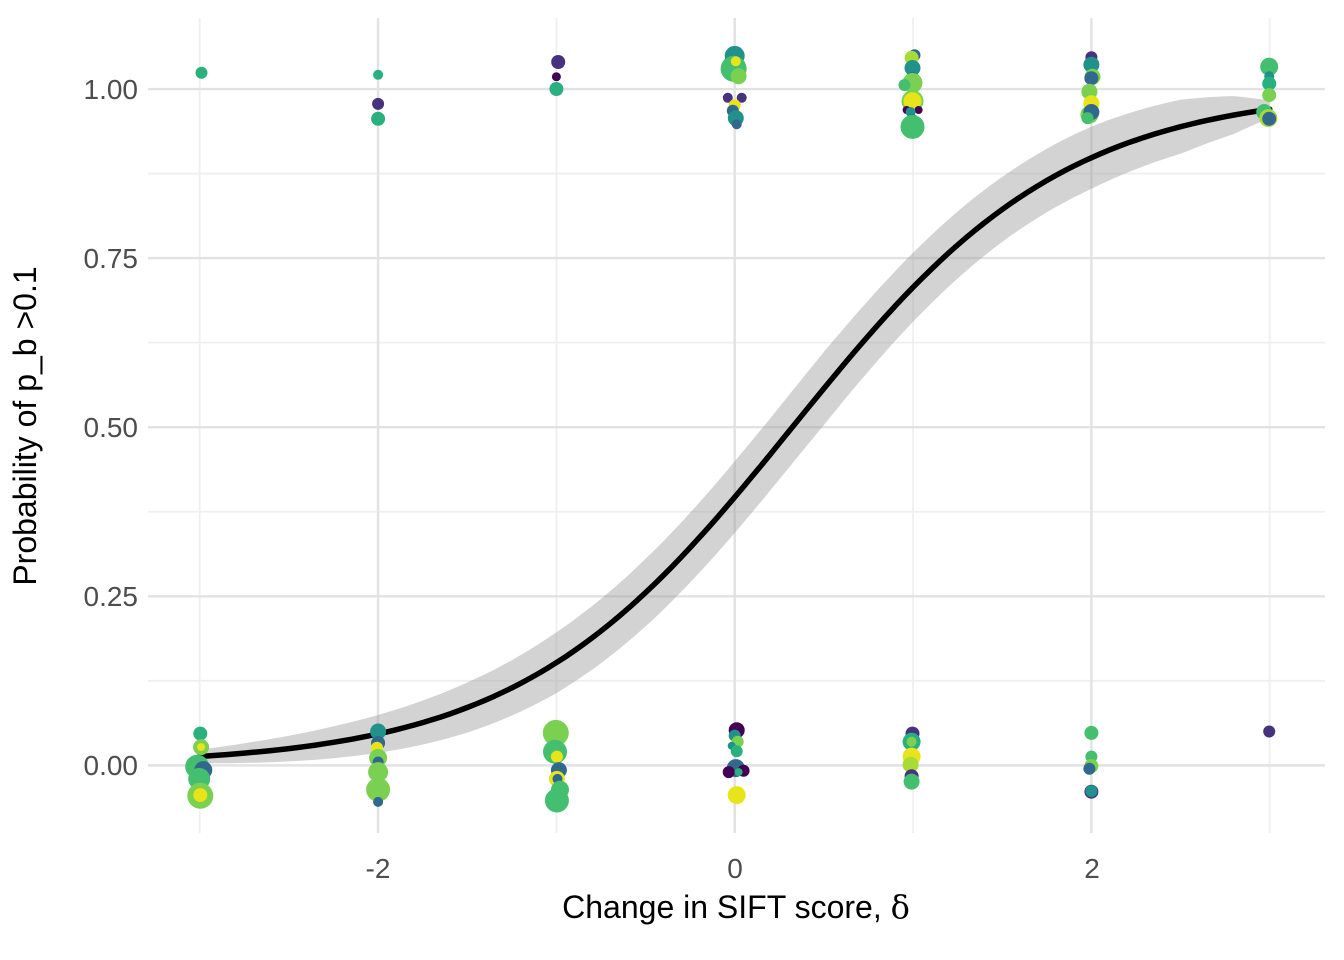 Image resolution: width=1344 pixels, height=960 pixels. I want to click on y-tick-label: 0.50, so click(111, 427).